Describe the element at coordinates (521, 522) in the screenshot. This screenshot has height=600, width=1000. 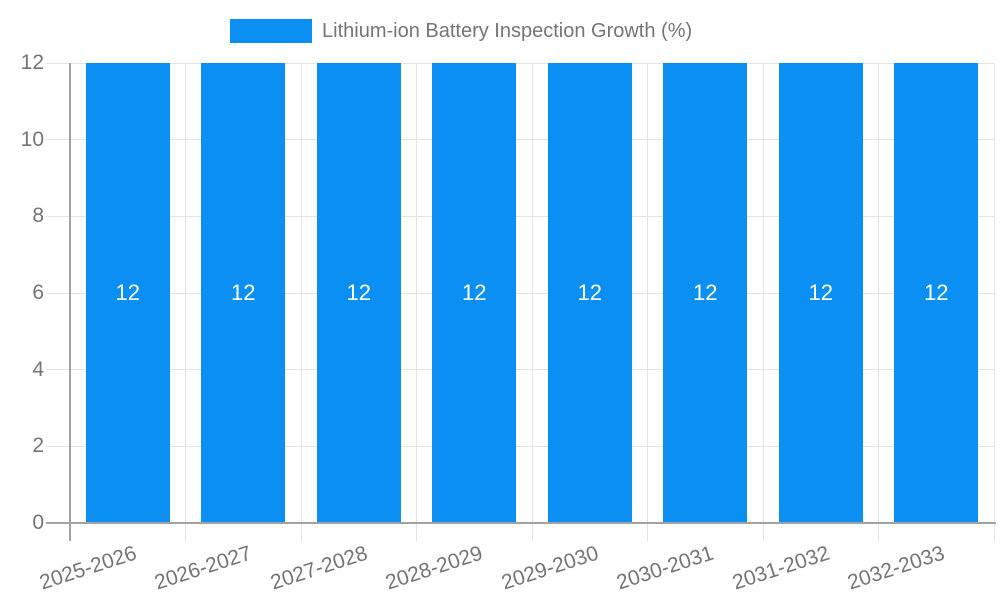
I see `x-axis-line` at that location.